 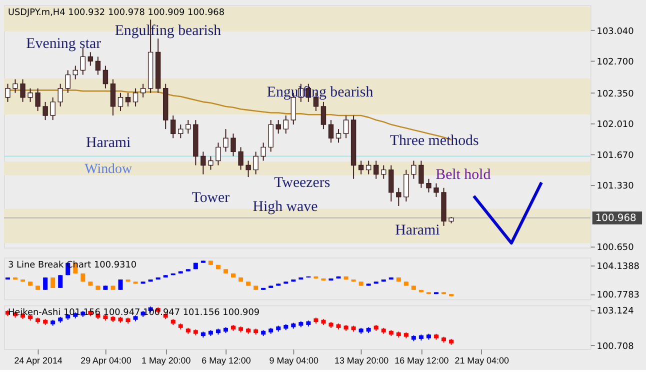 What do you see at coordinates (285, 206) in the screenshot?
I see `annotation: High wave` at bounding box center [285, 206].